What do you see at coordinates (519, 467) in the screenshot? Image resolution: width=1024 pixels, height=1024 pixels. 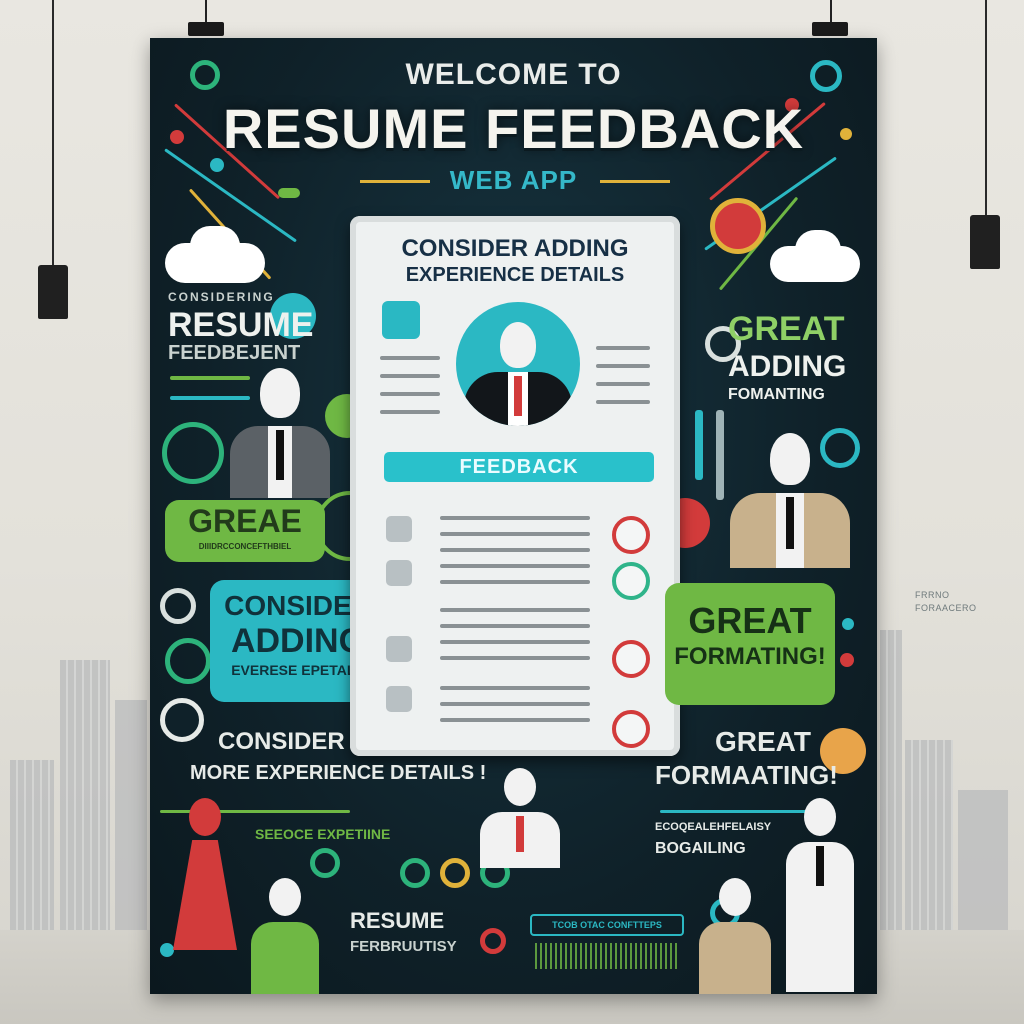 I see `feedback-bar: FEEDBACK` at bounding box center [519, 467].